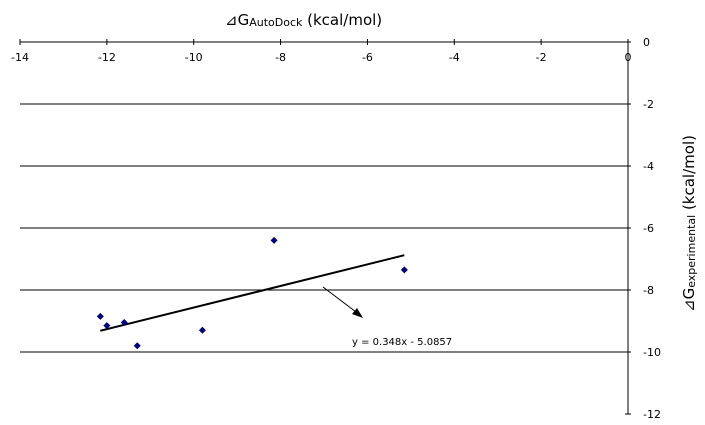 The height and width of the screenshot is (425, 705). I want to click on y-tick-label: -2, so click(648, 104).